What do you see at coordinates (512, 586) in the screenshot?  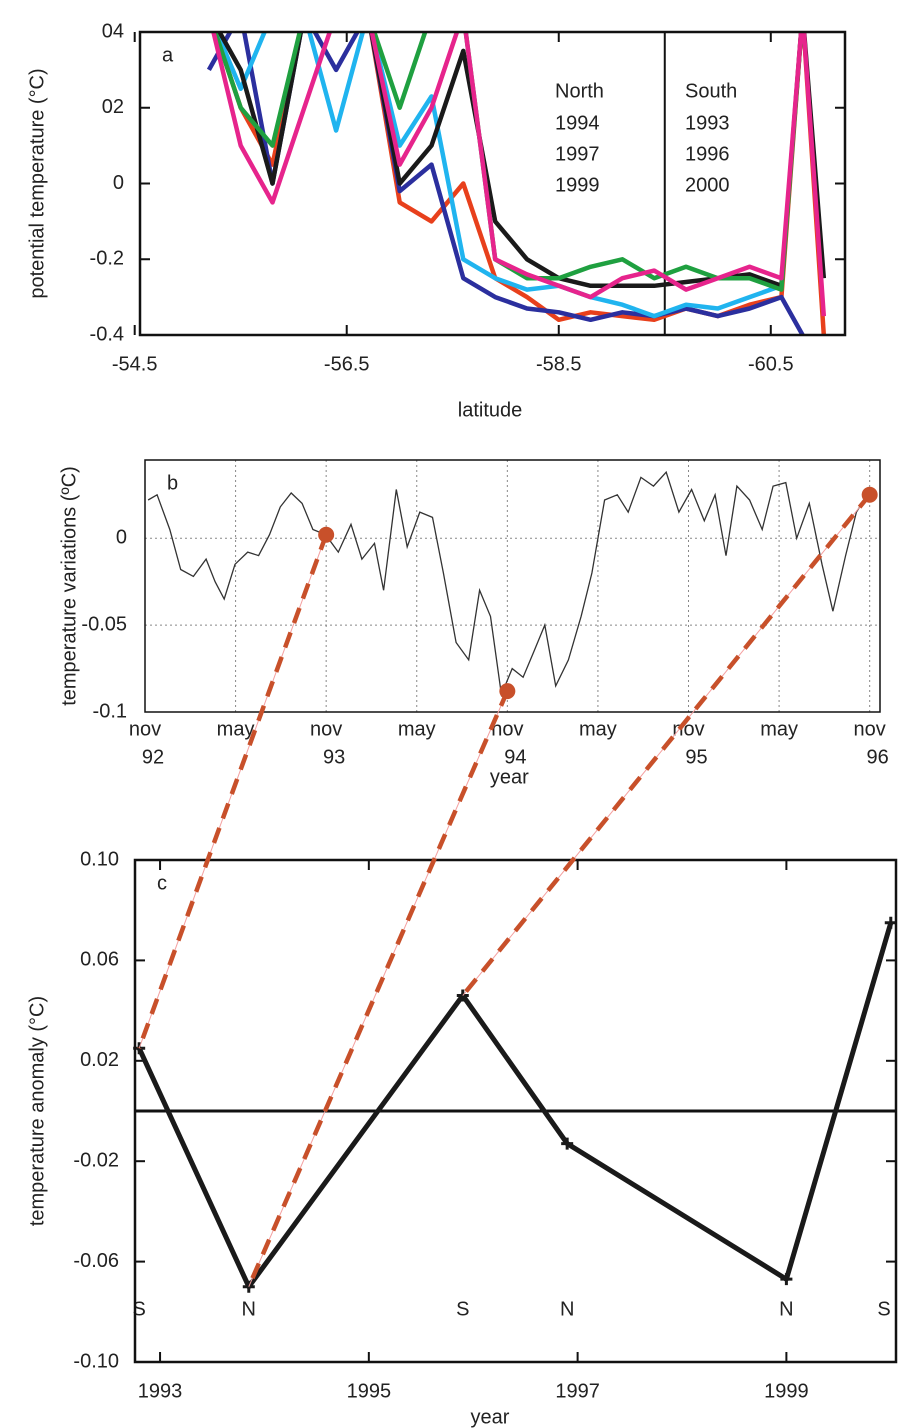 I see `plot-frame` at bounding box center [512, 586].